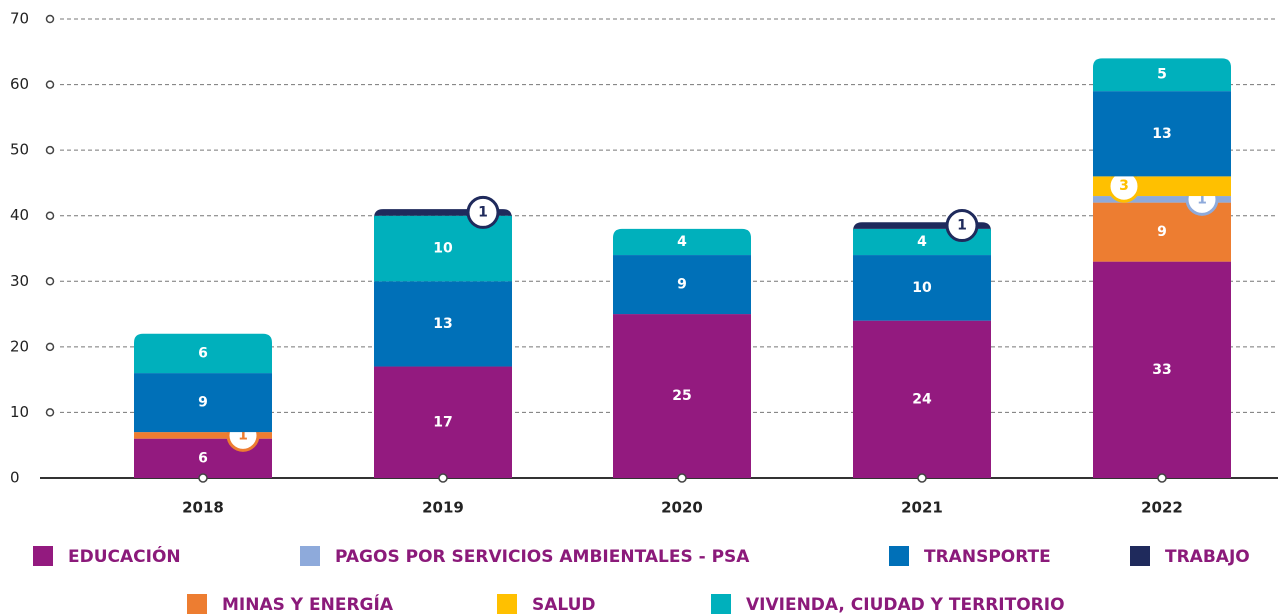 The height and width of the screenshot is (615, 1278). What do you see at coordinates (922, 508) in the screenshot?
I see `x-tick-label: 2021` at bounding box center [922, 508].